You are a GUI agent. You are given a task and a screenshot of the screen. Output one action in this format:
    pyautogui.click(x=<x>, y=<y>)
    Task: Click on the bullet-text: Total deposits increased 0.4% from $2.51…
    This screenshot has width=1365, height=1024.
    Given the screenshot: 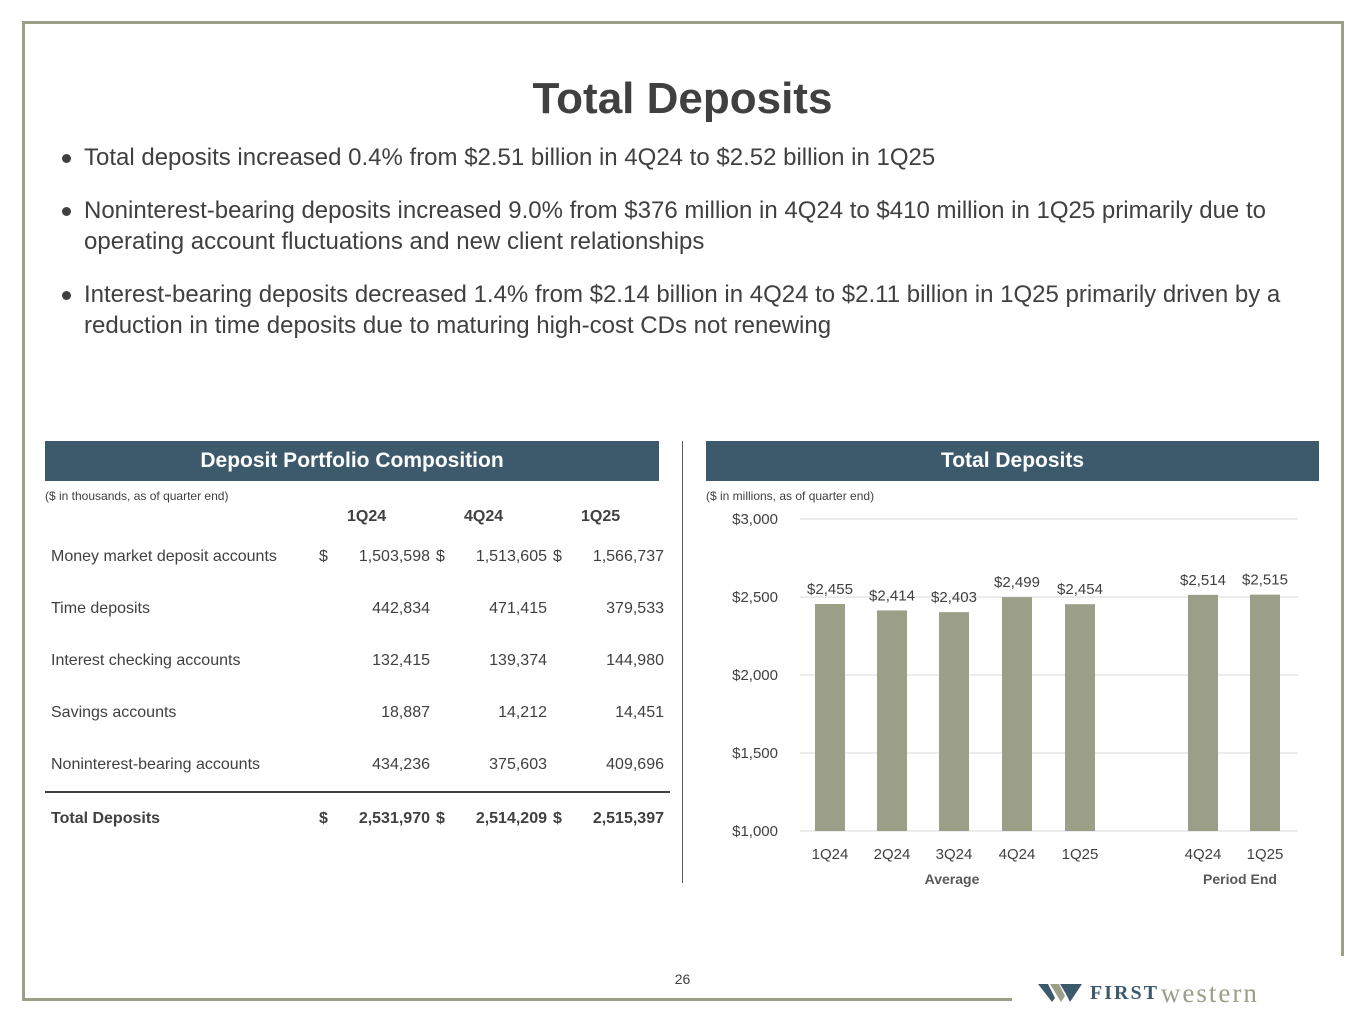 What is the action you would take?
    pyautogui.click(x=510, y=157)
    